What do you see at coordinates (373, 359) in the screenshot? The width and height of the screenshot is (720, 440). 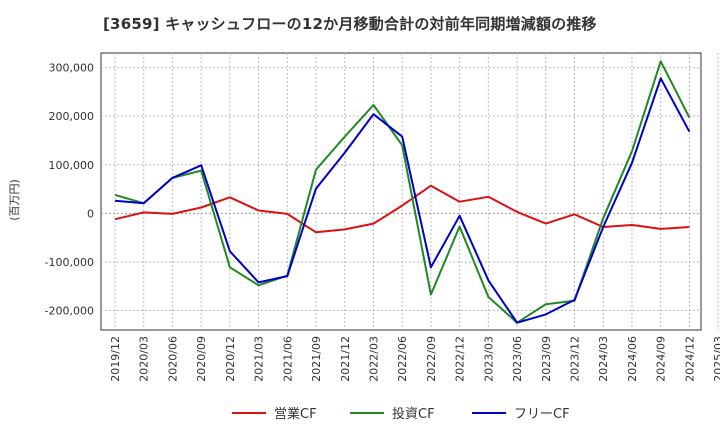 I see `x-tick-label: 2022/03` at bounding box center [373, 359].